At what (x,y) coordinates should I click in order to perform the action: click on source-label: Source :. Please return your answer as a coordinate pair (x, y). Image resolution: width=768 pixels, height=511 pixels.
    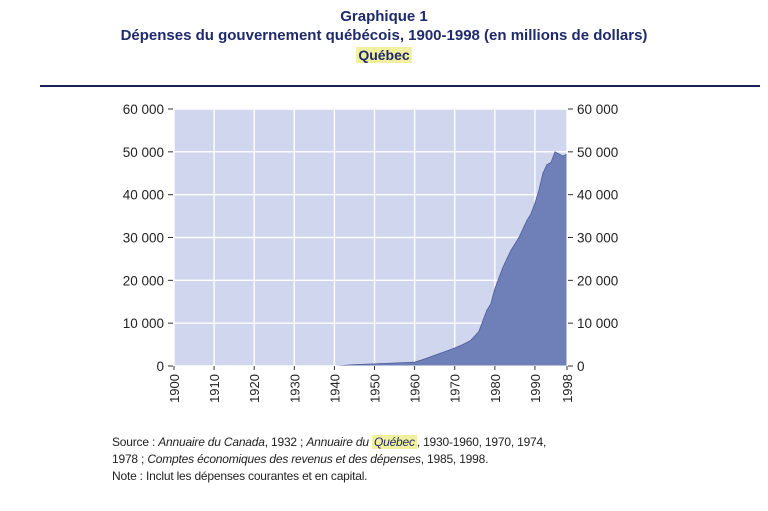
    Looking at the image, I should click on (134, 442).